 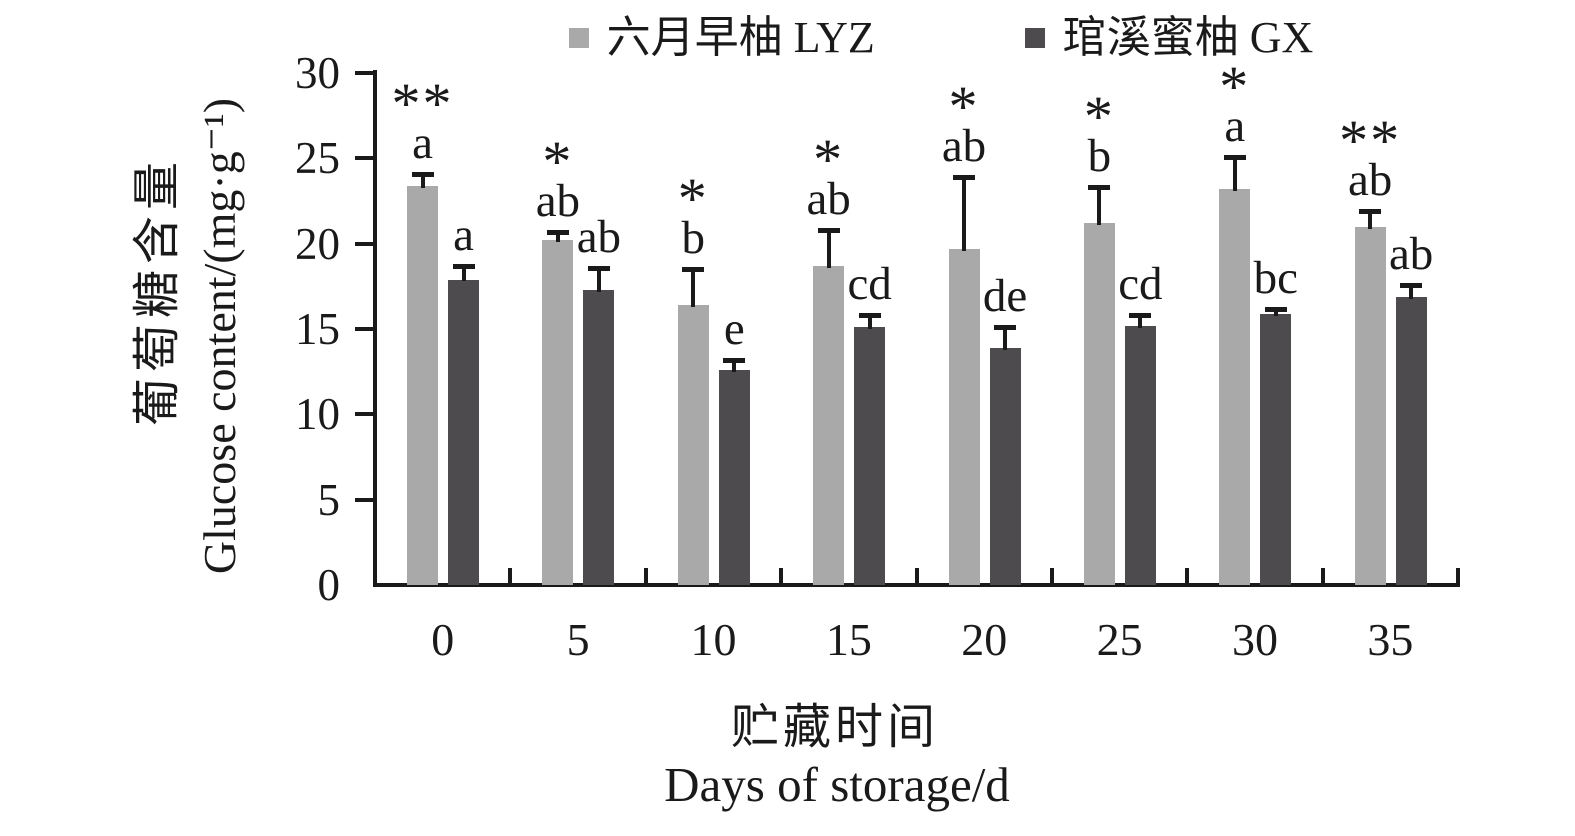 What do you see at coordinates (375, 328) in the screenshot?
I see `y-axis-line` at bounding box center [375, 328].